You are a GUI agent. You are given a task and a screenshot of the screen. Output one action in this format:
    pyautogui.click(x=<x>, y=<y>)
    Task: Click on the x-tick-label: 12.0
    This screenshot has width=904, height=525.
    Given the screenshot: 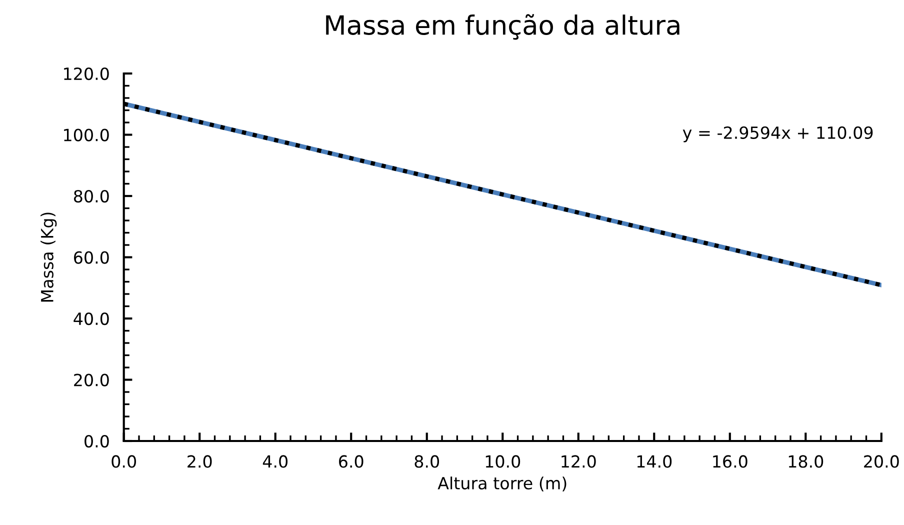 What is the action you would take?
    pyautogui.click(x=579, y=461)
    